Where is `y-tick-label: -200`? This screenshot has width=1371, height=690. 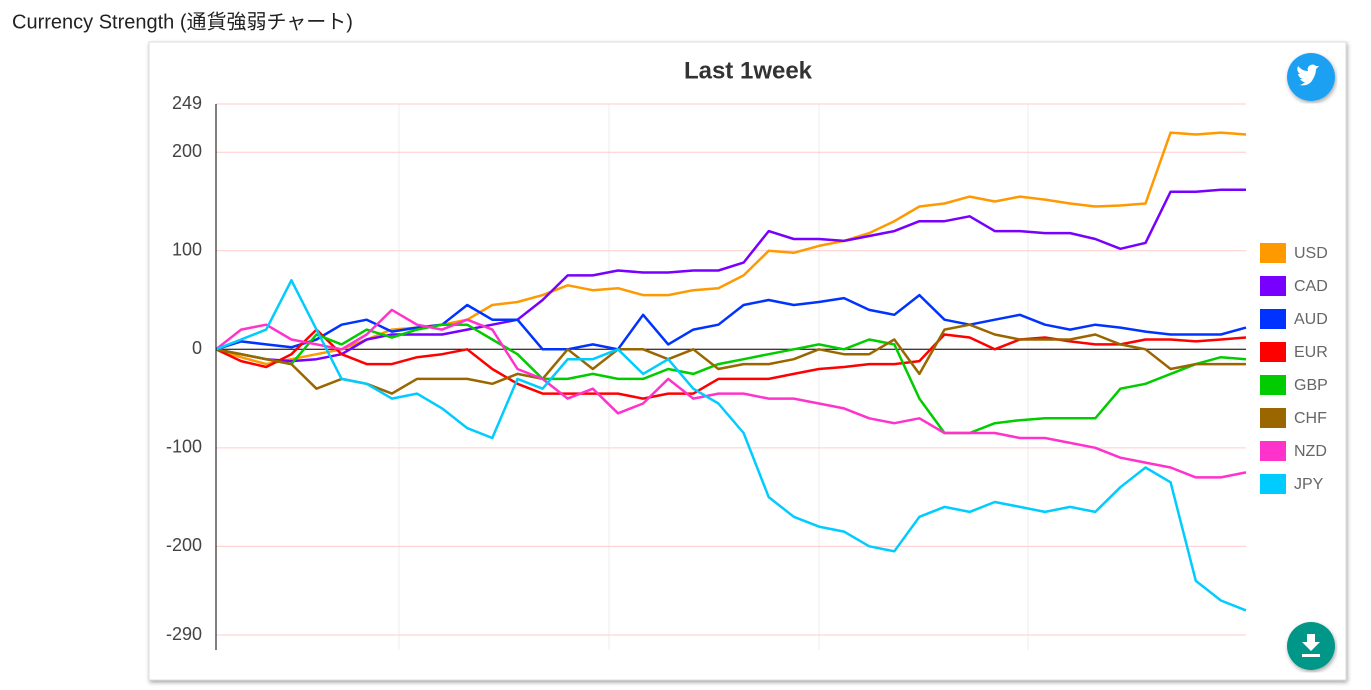
y-tick-label: -200 is located at coordinates (184, 545).